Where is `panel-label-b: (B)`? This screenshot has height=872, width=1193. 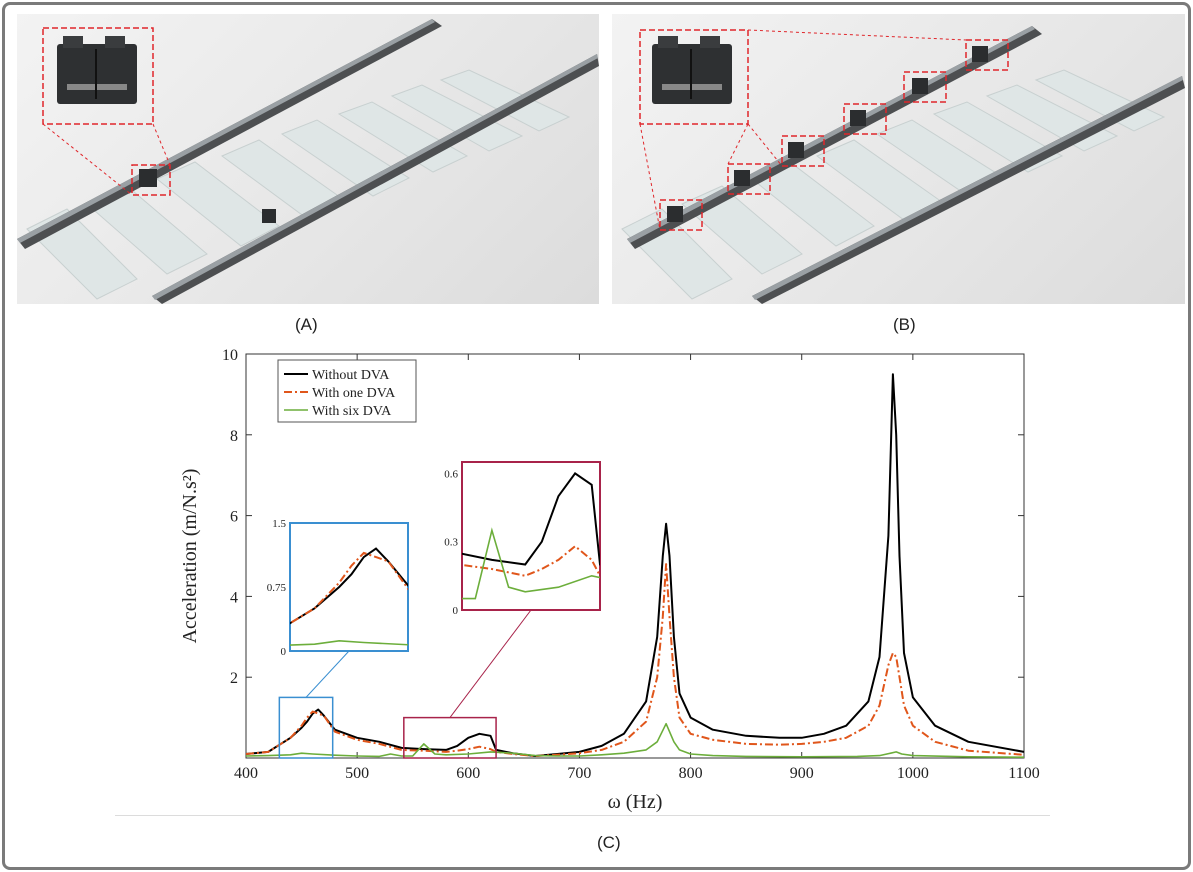 panel-label-b: (B) is located at coordinates (904, 324).